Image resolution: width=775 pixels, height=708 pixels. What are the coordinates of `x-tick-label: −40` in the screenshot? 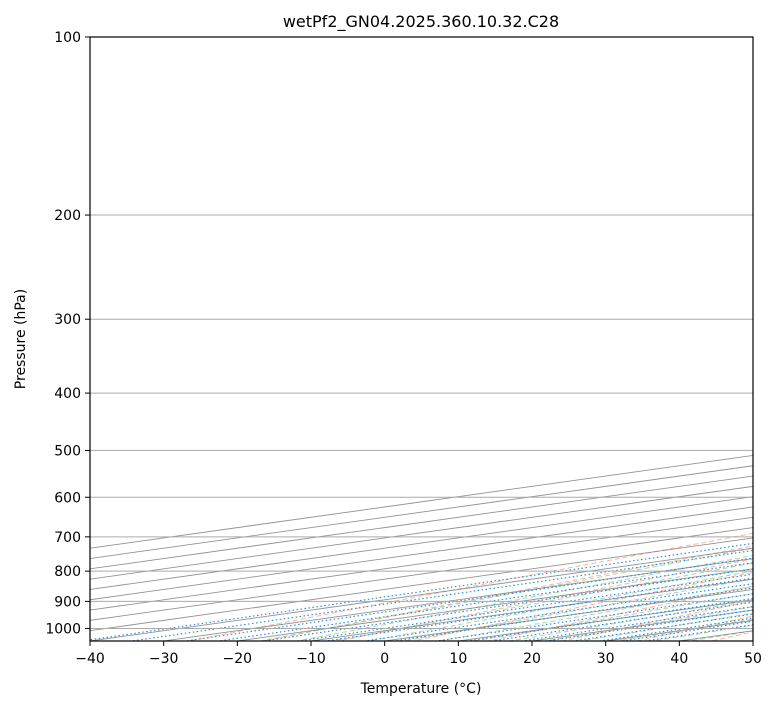 It's located at (90, 659).